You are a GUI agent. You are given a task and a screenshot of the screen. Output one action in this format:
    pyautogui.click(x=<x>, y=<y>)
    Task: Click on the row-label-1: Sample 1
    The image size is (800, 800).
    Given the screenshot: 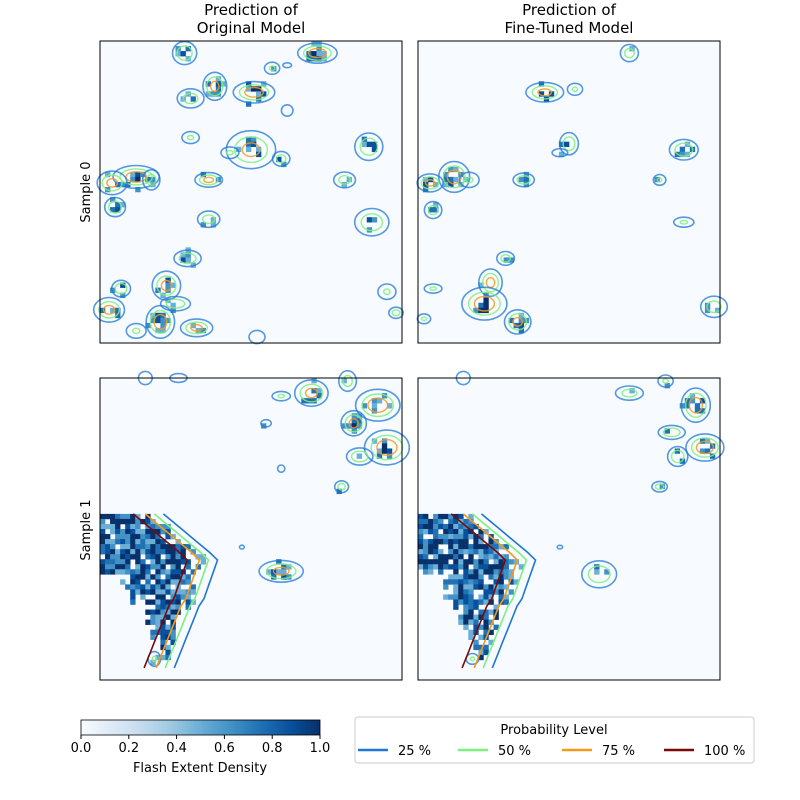 What is the action you would take?
    pyautogui.click(x=86, y=529)
    